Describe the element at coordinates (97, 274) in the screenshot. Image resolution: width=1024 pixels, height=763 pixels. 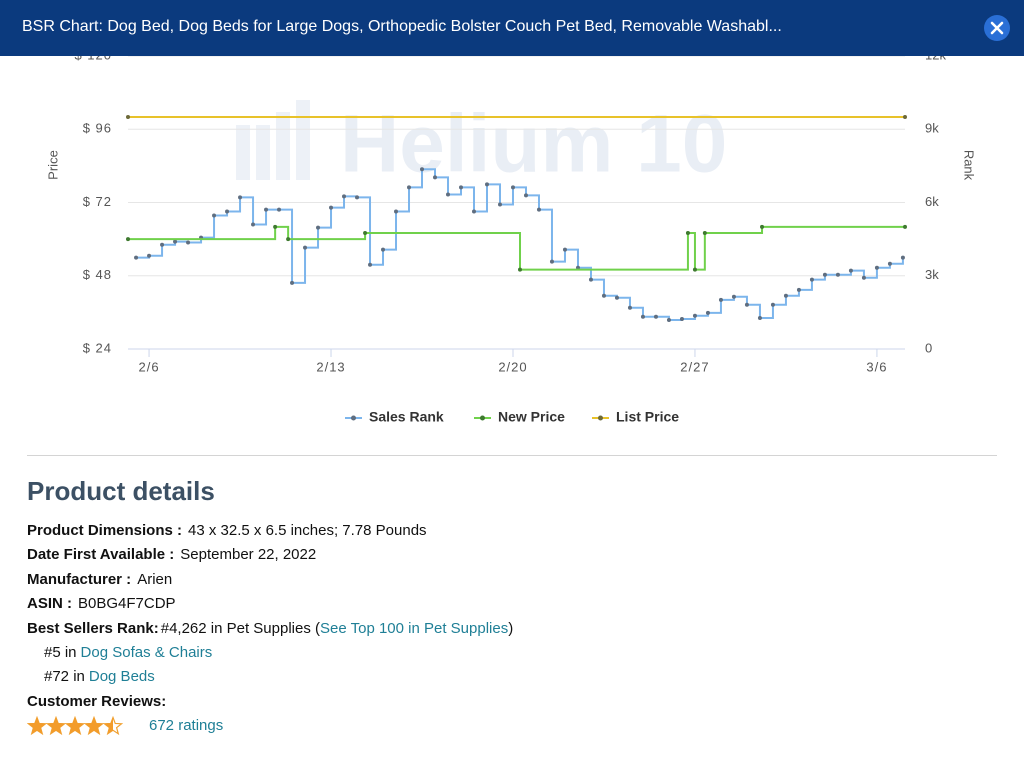
I see `y-tick-label: $ 48` at that location.